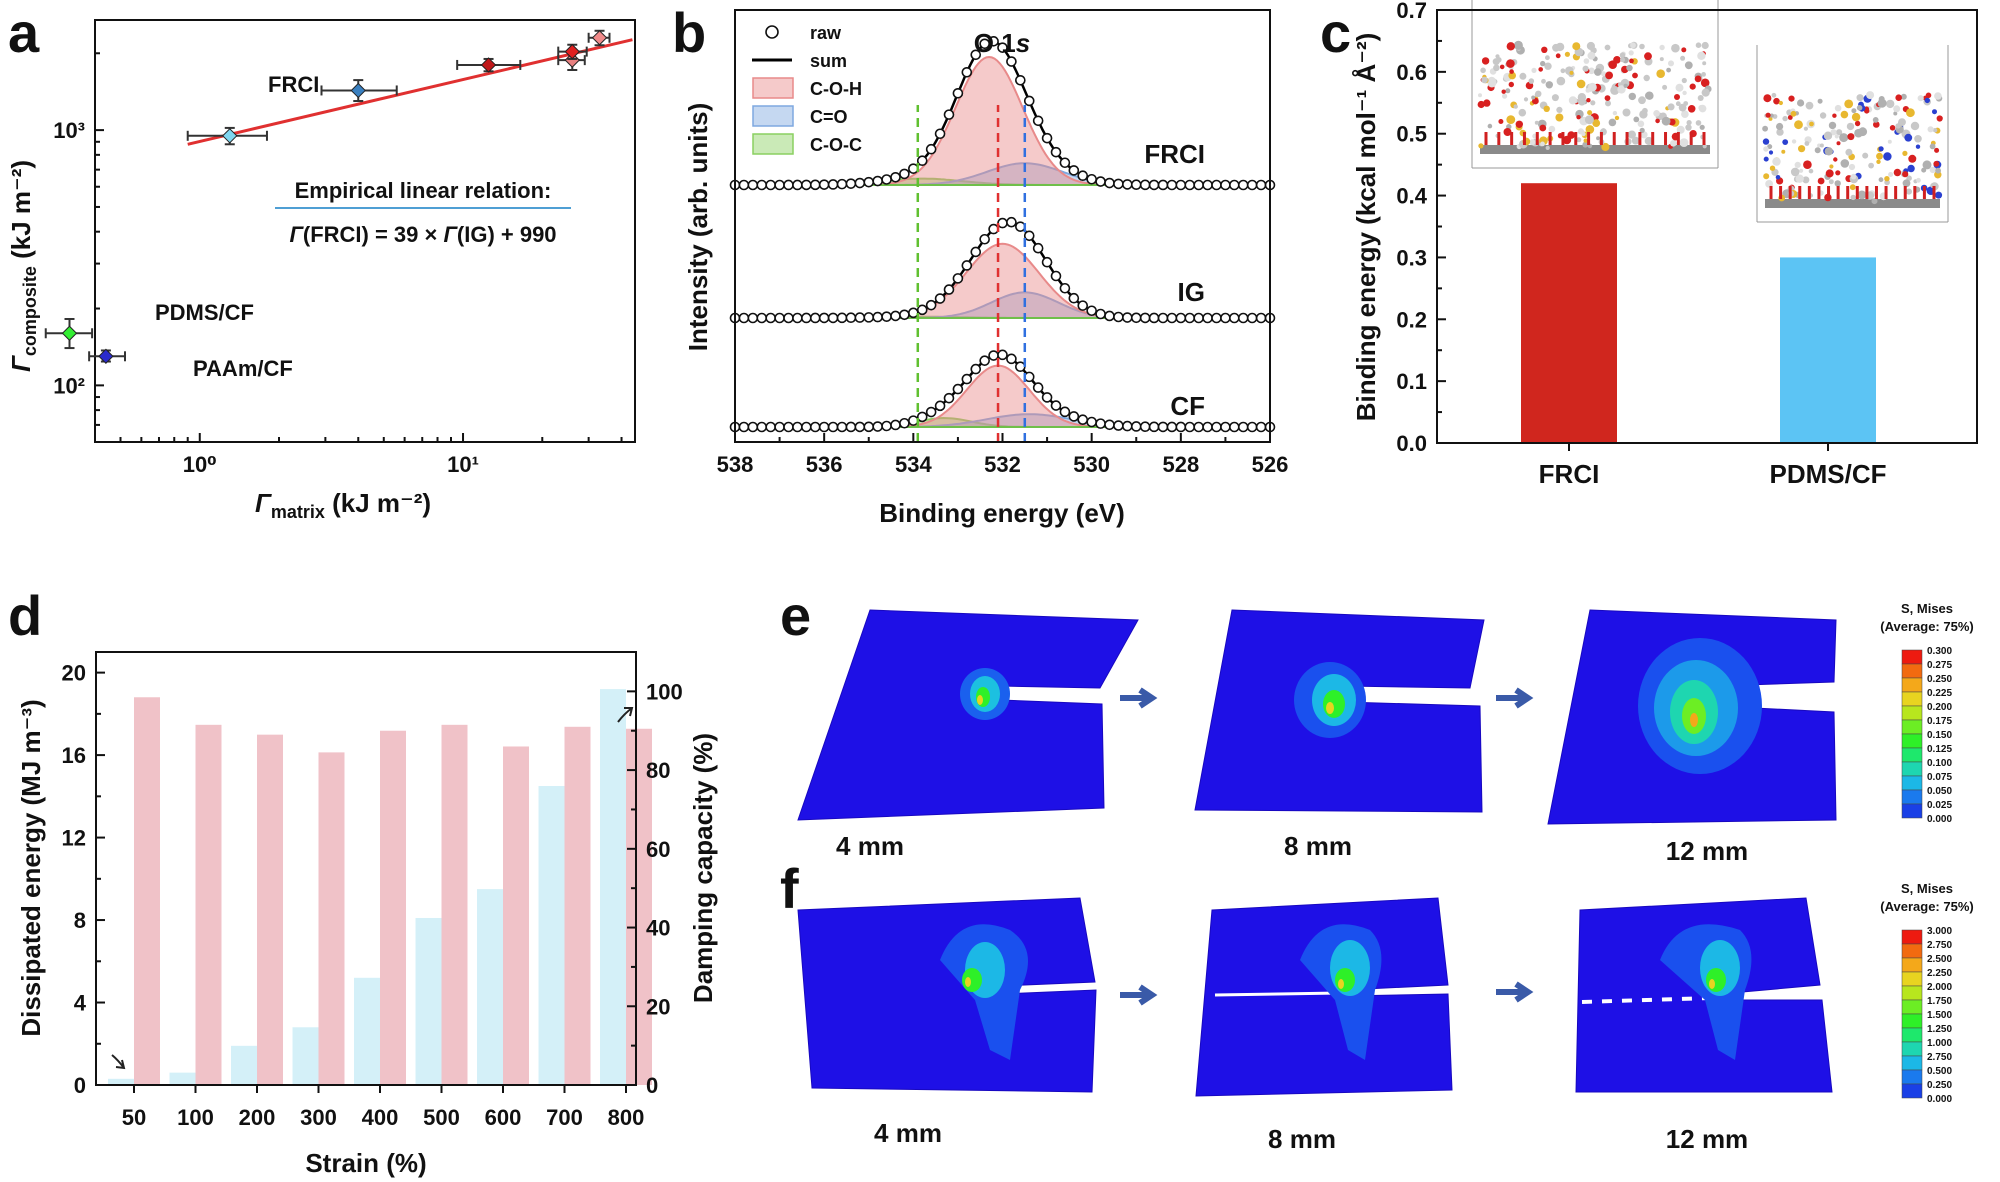  I want to click on spectrum-FRCI, so click(1002, 113).